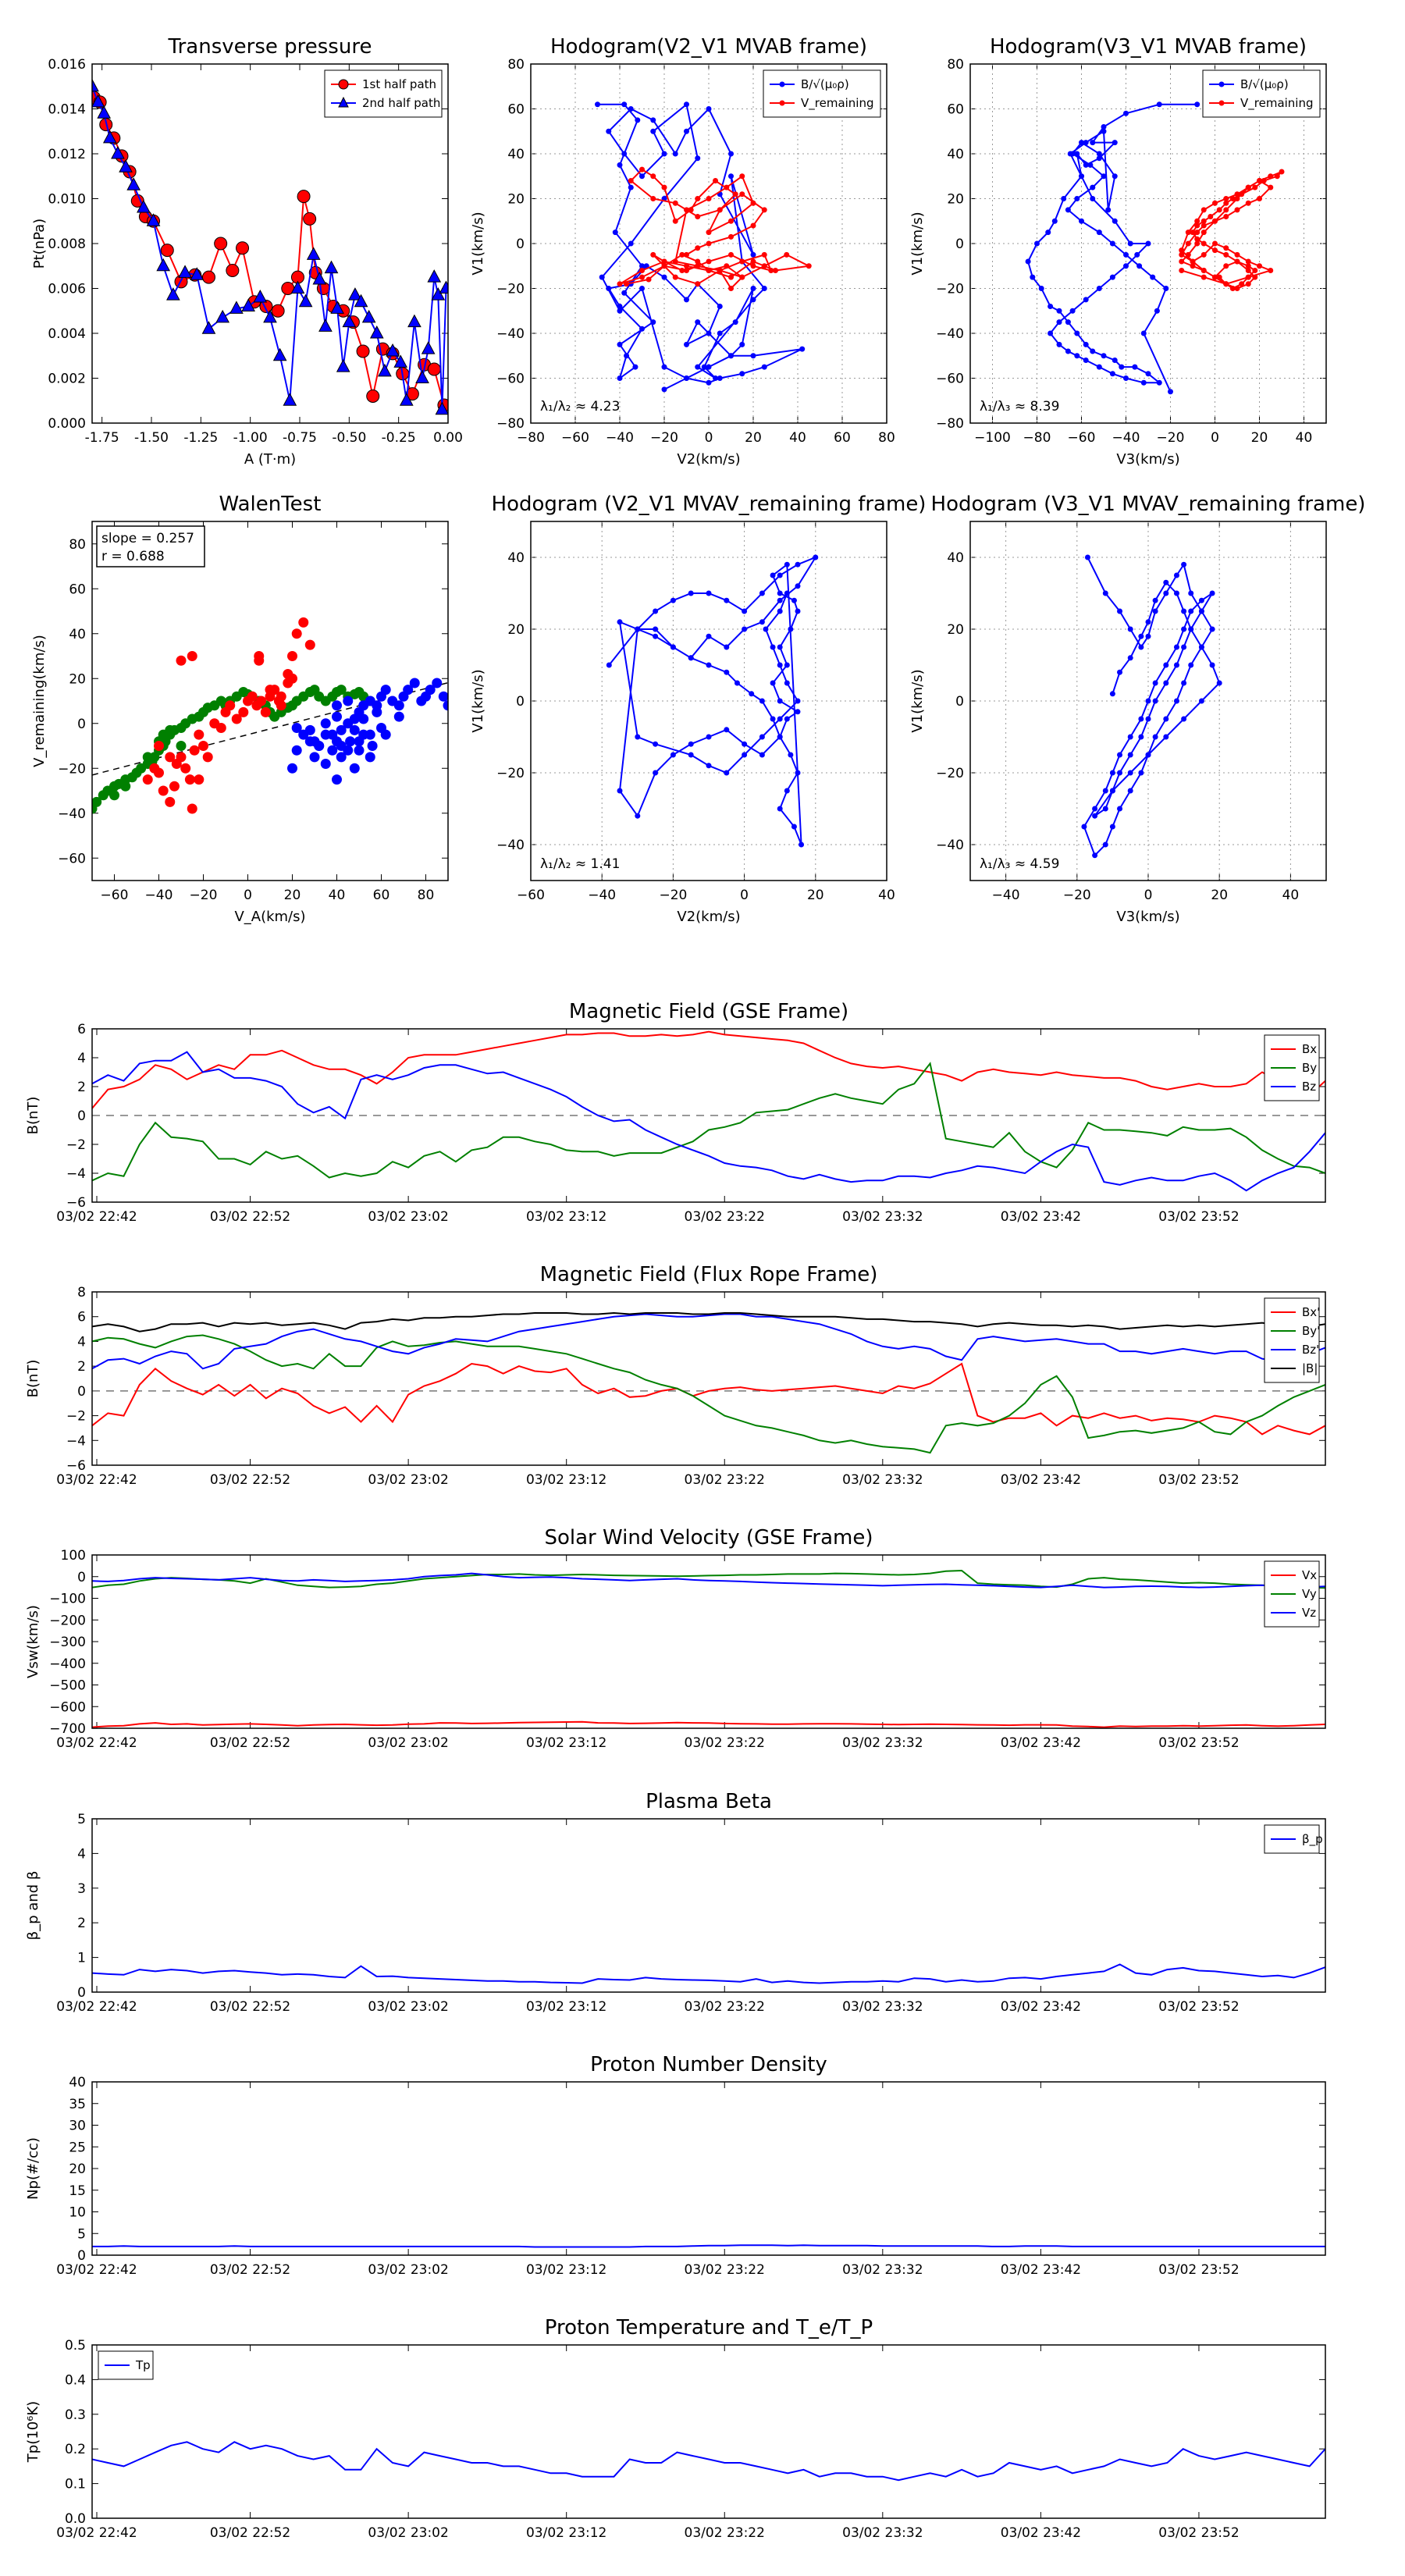  I want to click on x-tick-label: 03/02 23:42, so click(1041, 1217).